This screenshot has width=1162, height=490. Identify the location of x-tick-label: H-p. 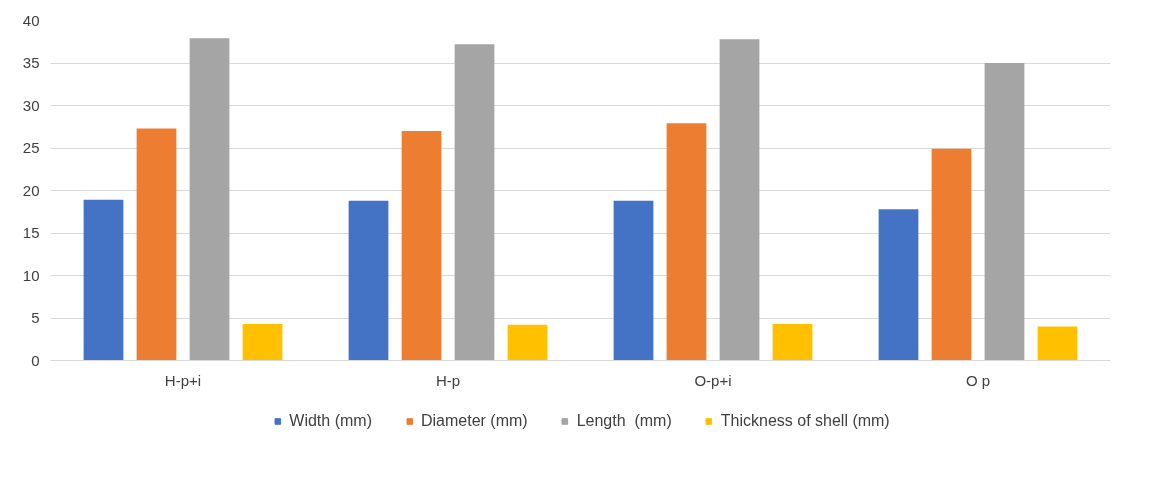
(448, 380).